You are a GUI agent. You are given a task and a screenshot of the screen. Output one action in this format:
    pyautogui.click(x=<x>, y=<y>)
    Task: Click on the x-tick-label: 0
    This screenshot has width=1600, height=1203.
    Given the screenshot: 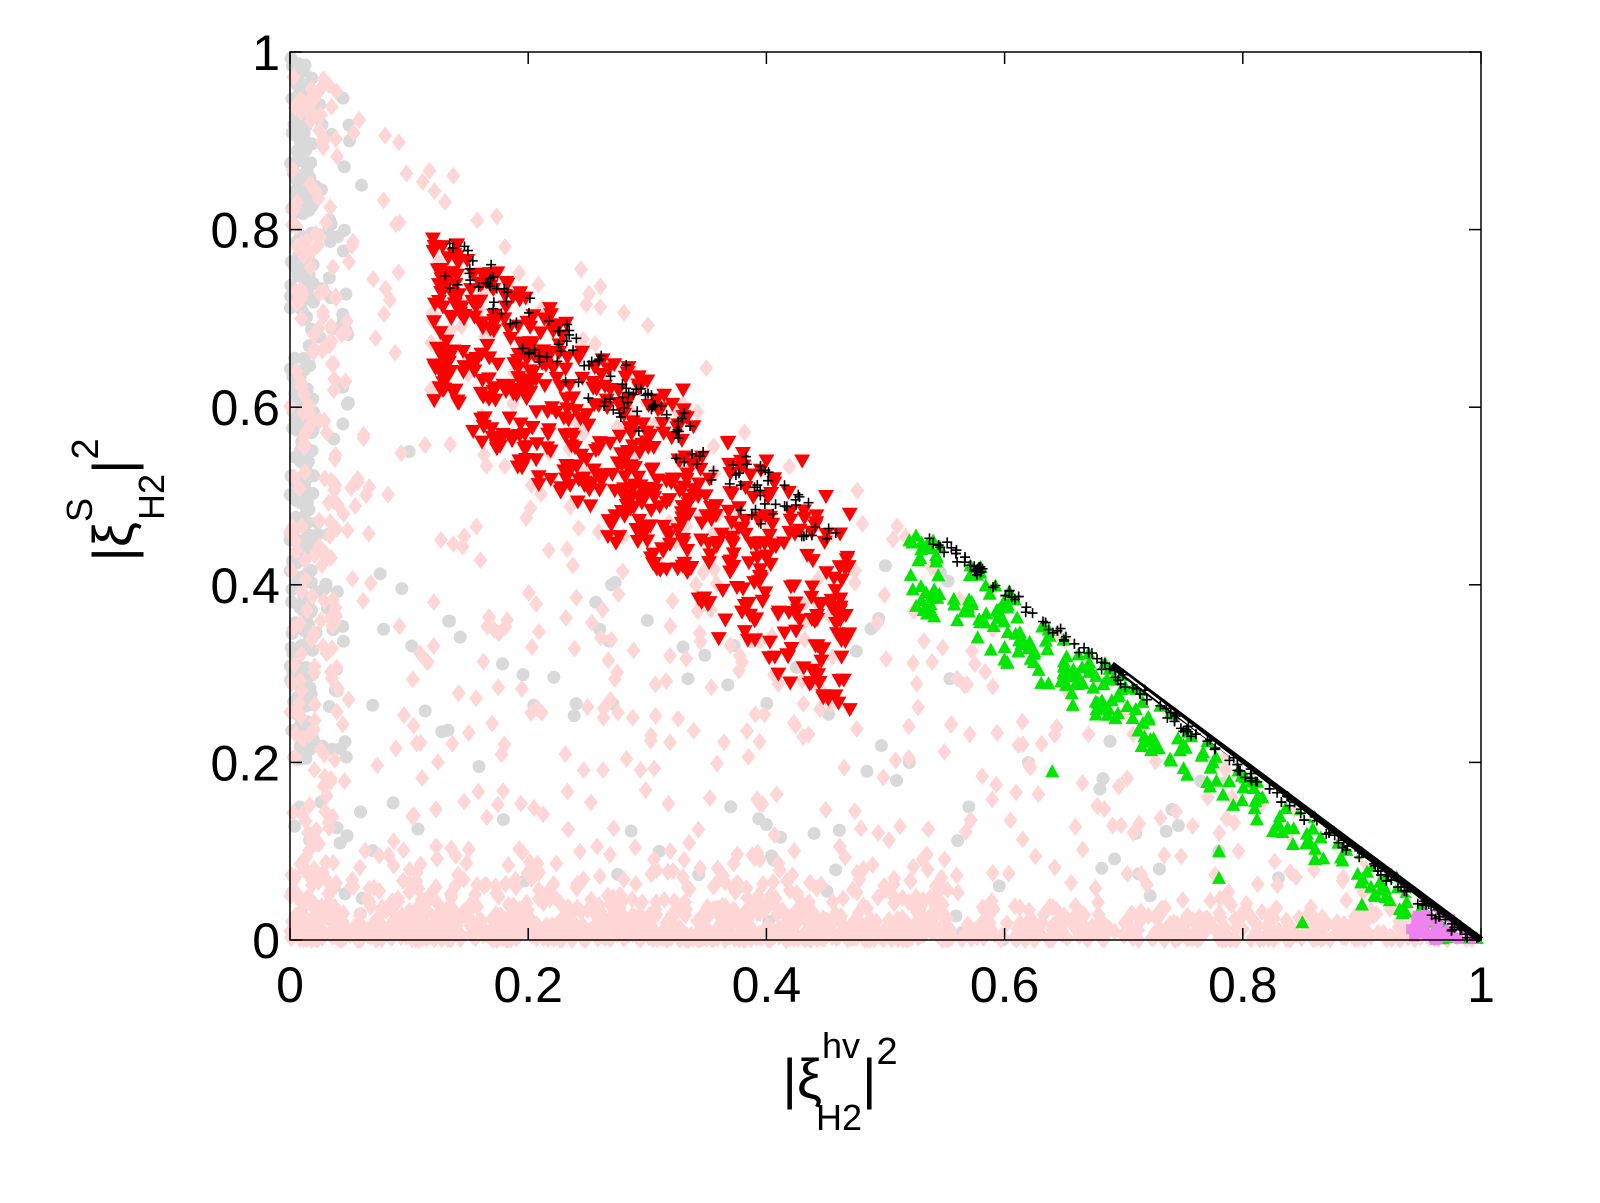 What is the action you would take?
    pyautogui.click(x=290, y=985)
    